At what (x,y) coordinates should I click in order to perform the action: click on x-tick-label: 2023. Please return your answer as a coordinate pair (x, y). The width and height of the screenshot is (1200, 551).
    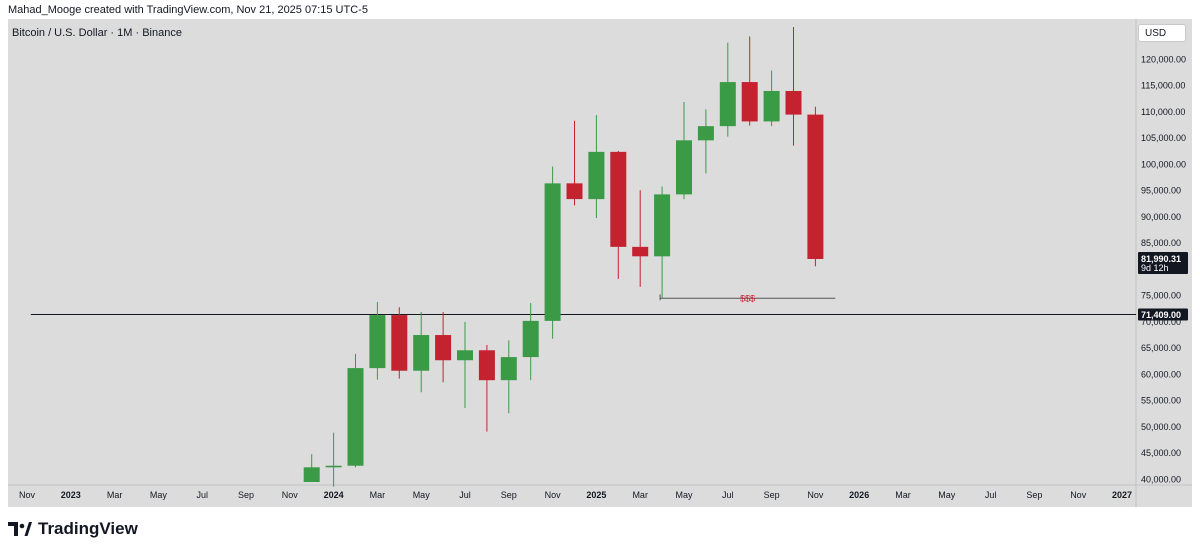
    Looking at the image, I should click on (71, 495).